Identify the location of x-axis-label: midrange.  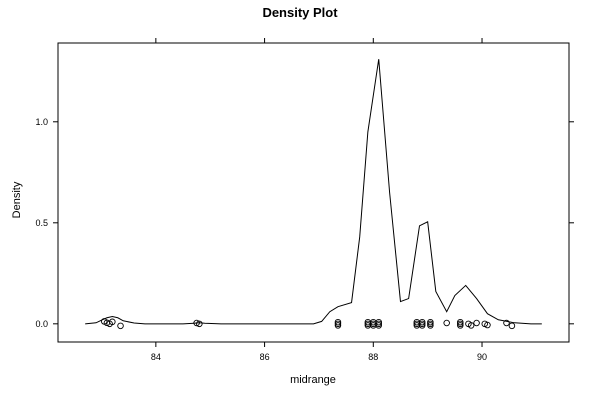
(313, 380).